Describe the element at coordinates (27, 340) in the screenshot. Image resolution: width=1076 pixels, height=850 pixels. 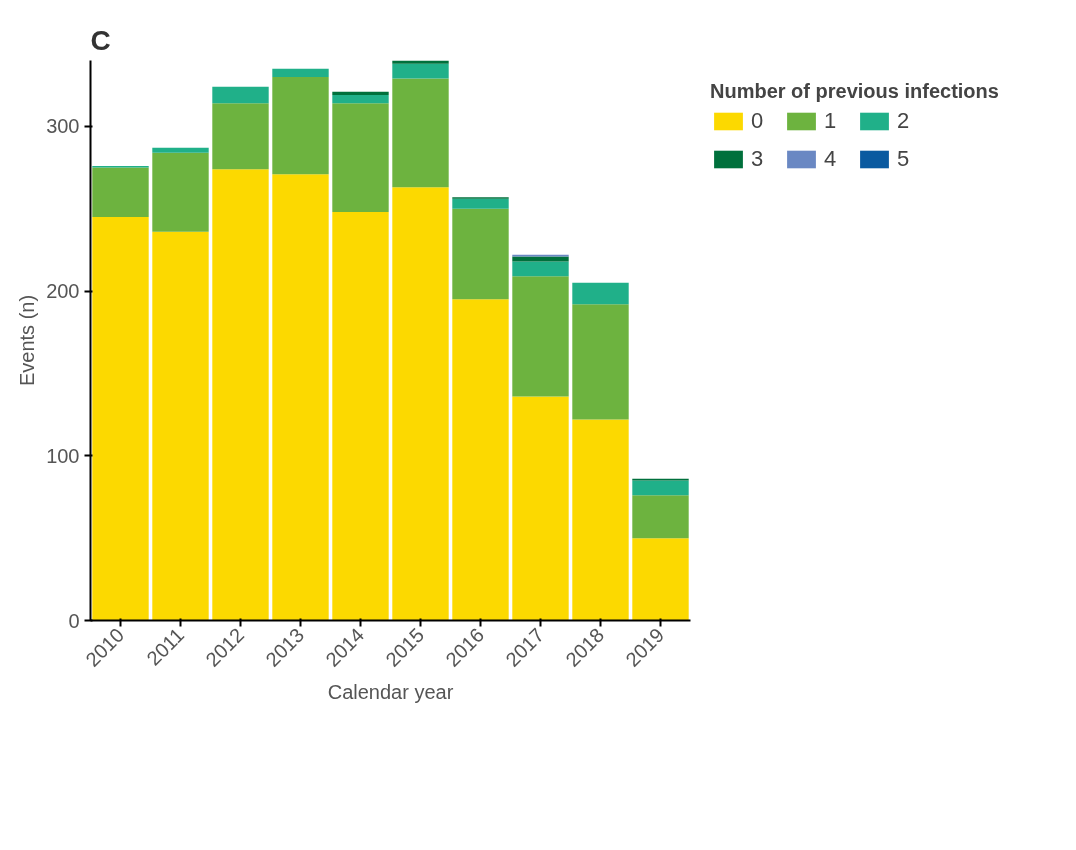
I see `y-axis-title: Events (n)` at that location.